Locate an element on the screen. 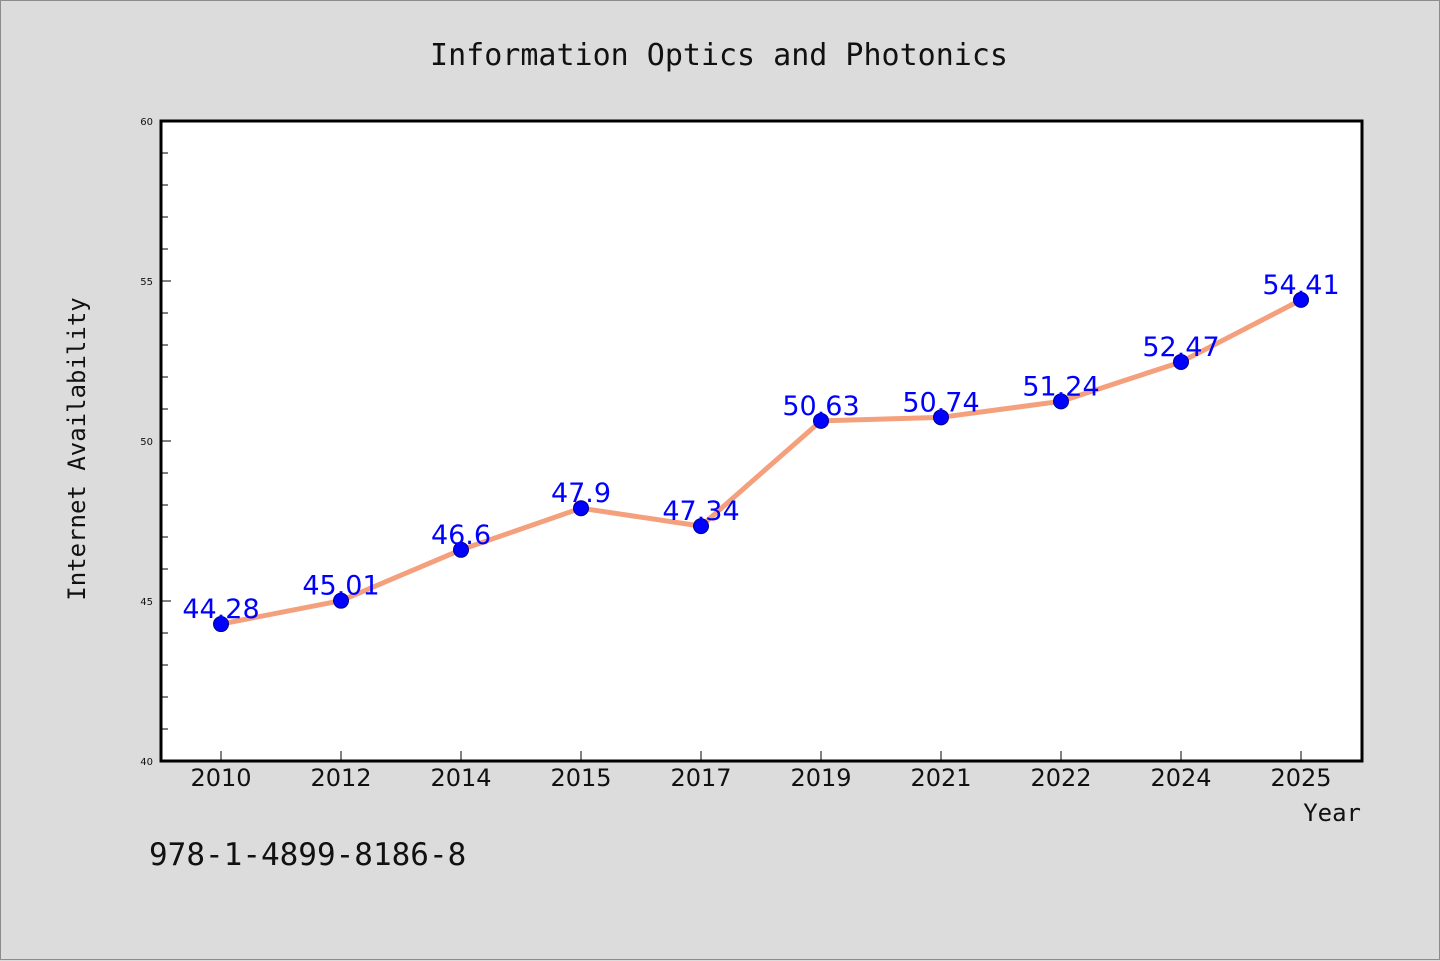 The image size is (1440, 961). data-label: 45.01 is located at coordinates (340, 586).